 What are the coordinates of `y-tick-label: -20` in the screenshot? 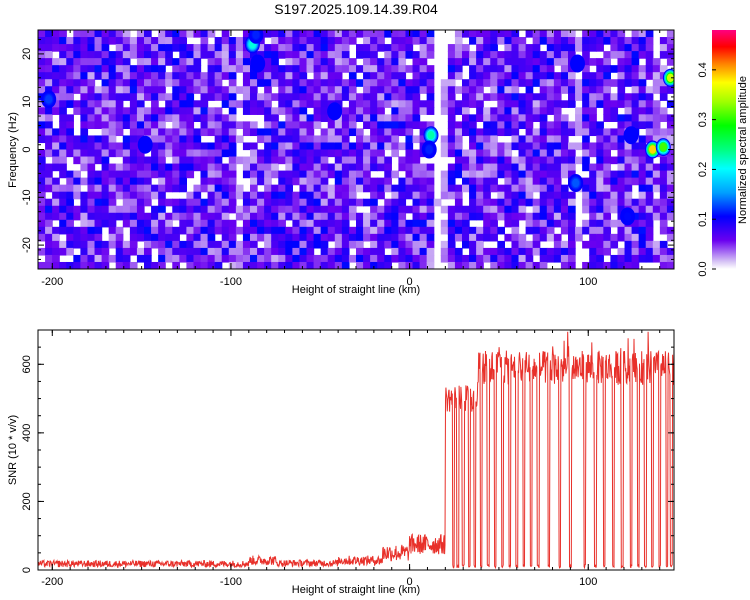 It's located at (27, 245).